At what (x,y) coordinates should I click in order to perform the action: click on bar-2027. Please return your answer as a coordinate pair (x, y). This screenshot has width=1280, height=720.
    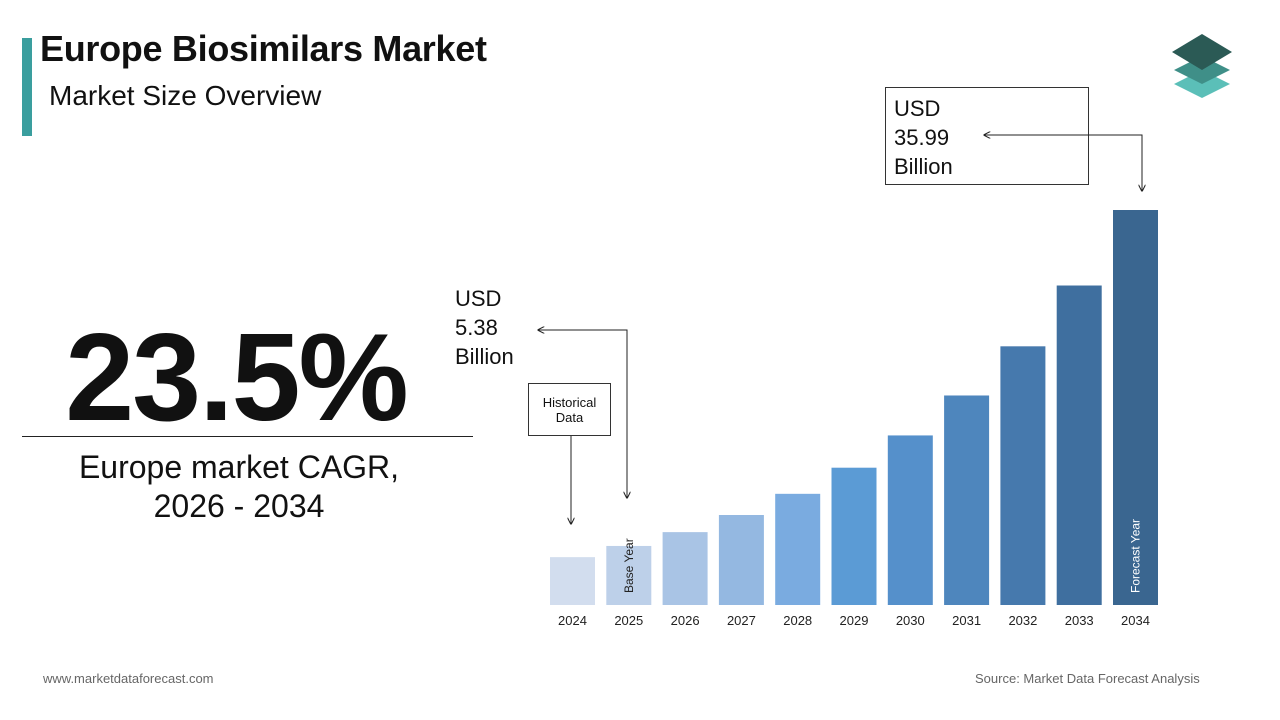
    Looking at the image, I should click on (741, 560).